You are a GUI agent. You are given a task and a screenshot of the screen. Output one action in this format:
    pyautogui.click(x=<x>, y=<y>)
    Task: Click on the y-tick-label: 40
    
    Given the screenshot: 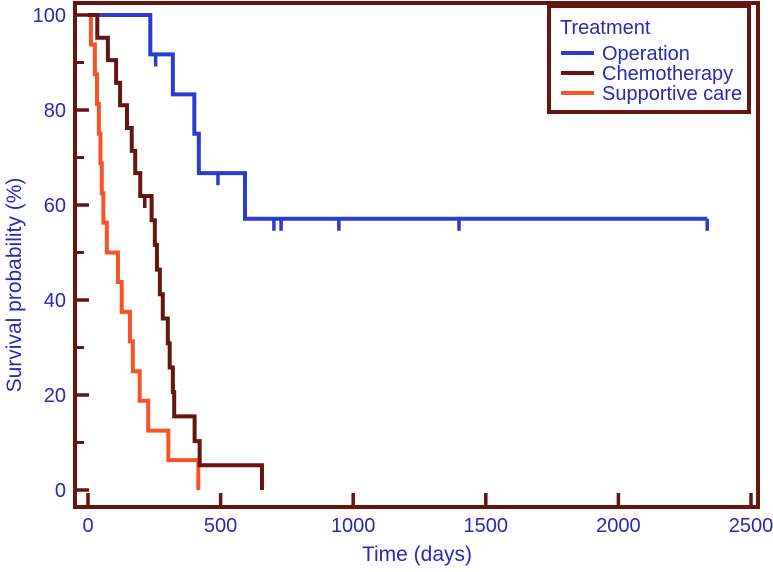 What is the action you would take?
    pyautogui.click(x=55, y=301)
    